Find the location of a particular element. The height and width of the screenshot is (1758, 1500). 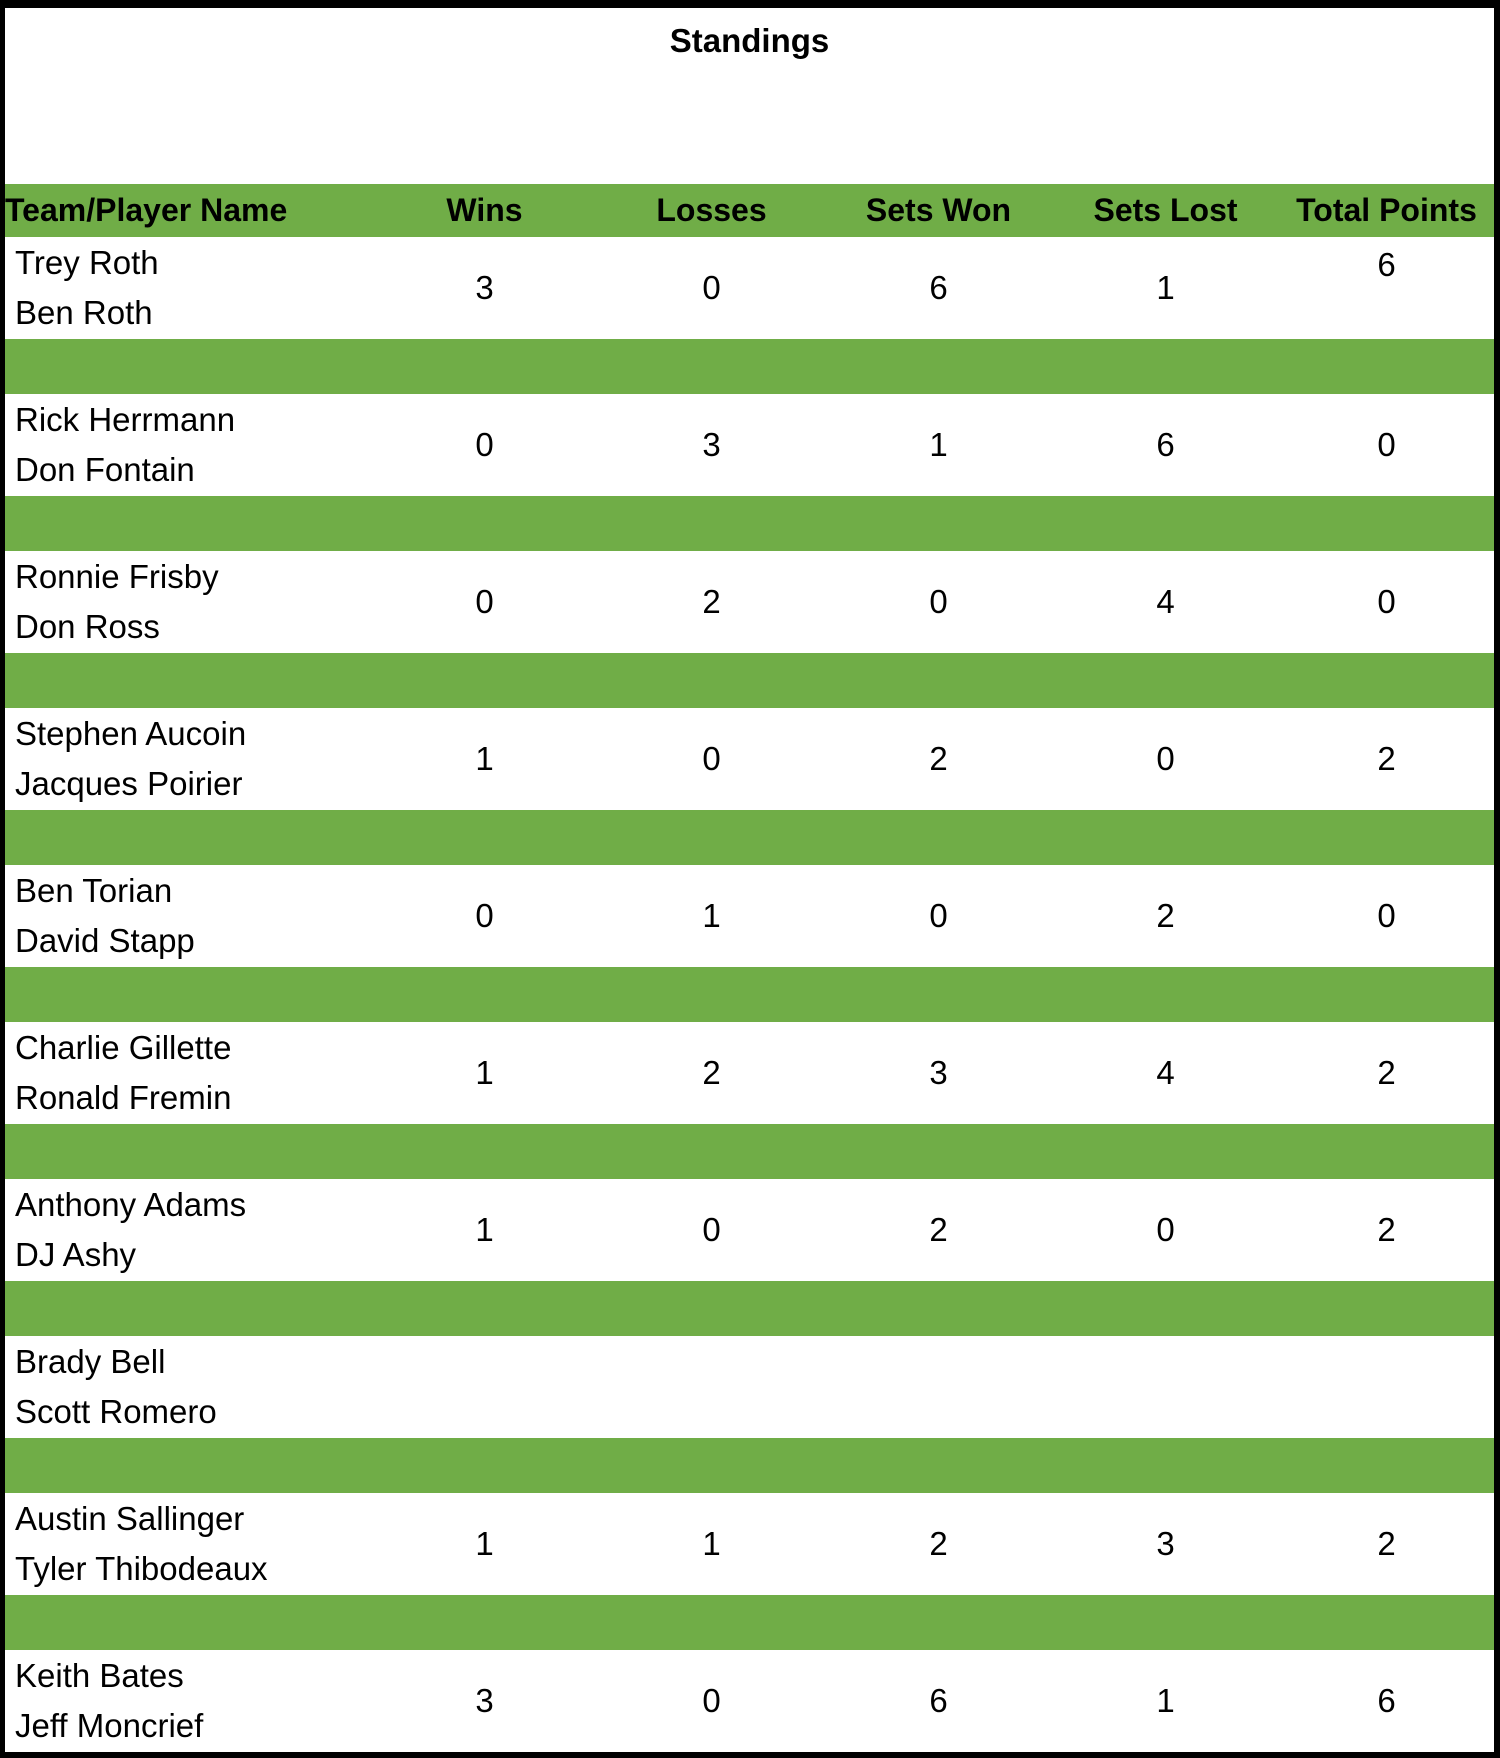

player-name: Tyler Thibodeaux is located at coordinates (141, 1568).